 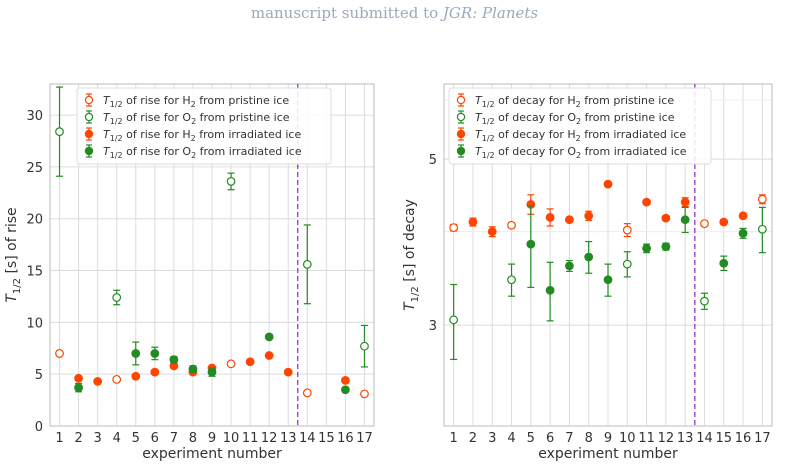 I want to click on y-tick-label: 20, so click(x=34, y=220).